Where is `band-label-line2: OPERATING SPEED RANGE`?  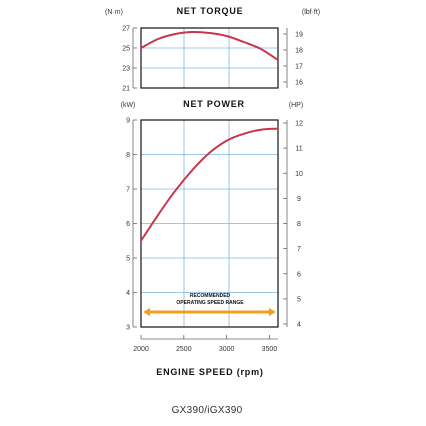 band-label-line2: OPERATING SPEED RANGE is located at coordinates (210, 303).